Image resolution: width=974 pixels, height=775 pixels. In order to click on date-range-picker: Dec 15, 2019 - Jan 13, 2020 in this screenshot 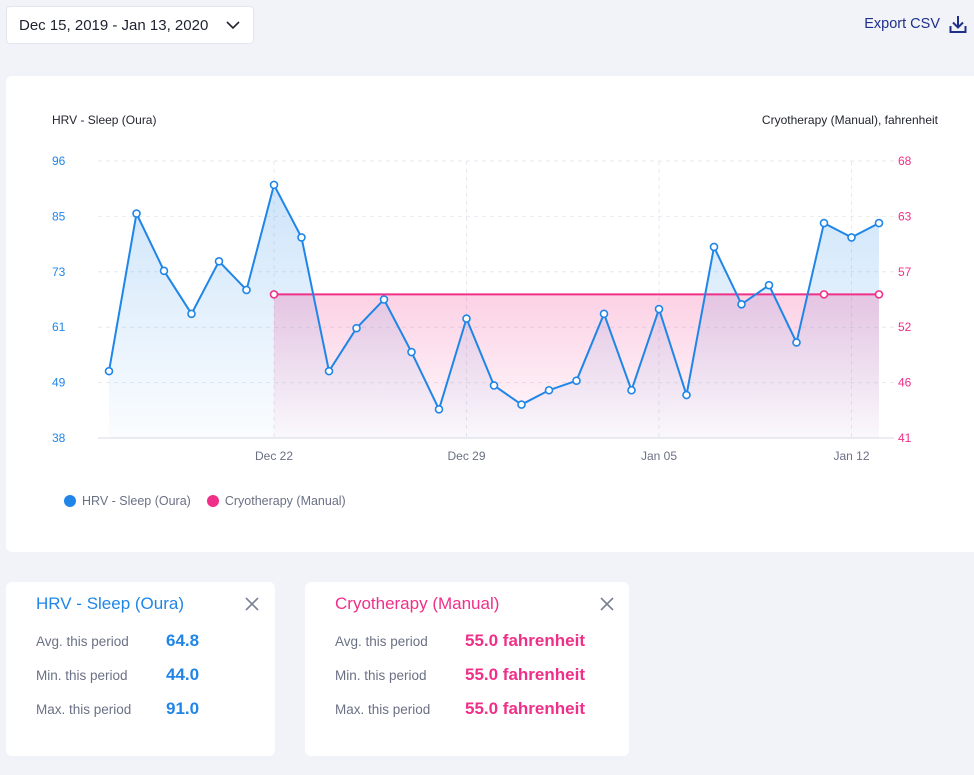, I will do `click(130, 25)`.